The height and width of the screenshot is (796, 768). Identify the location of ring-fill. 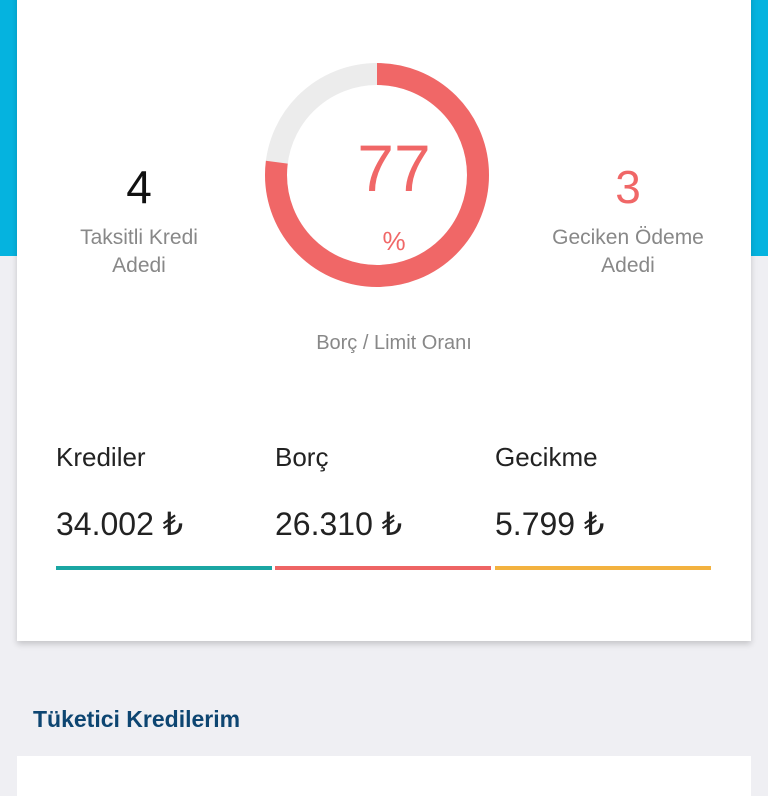
(377, 175).